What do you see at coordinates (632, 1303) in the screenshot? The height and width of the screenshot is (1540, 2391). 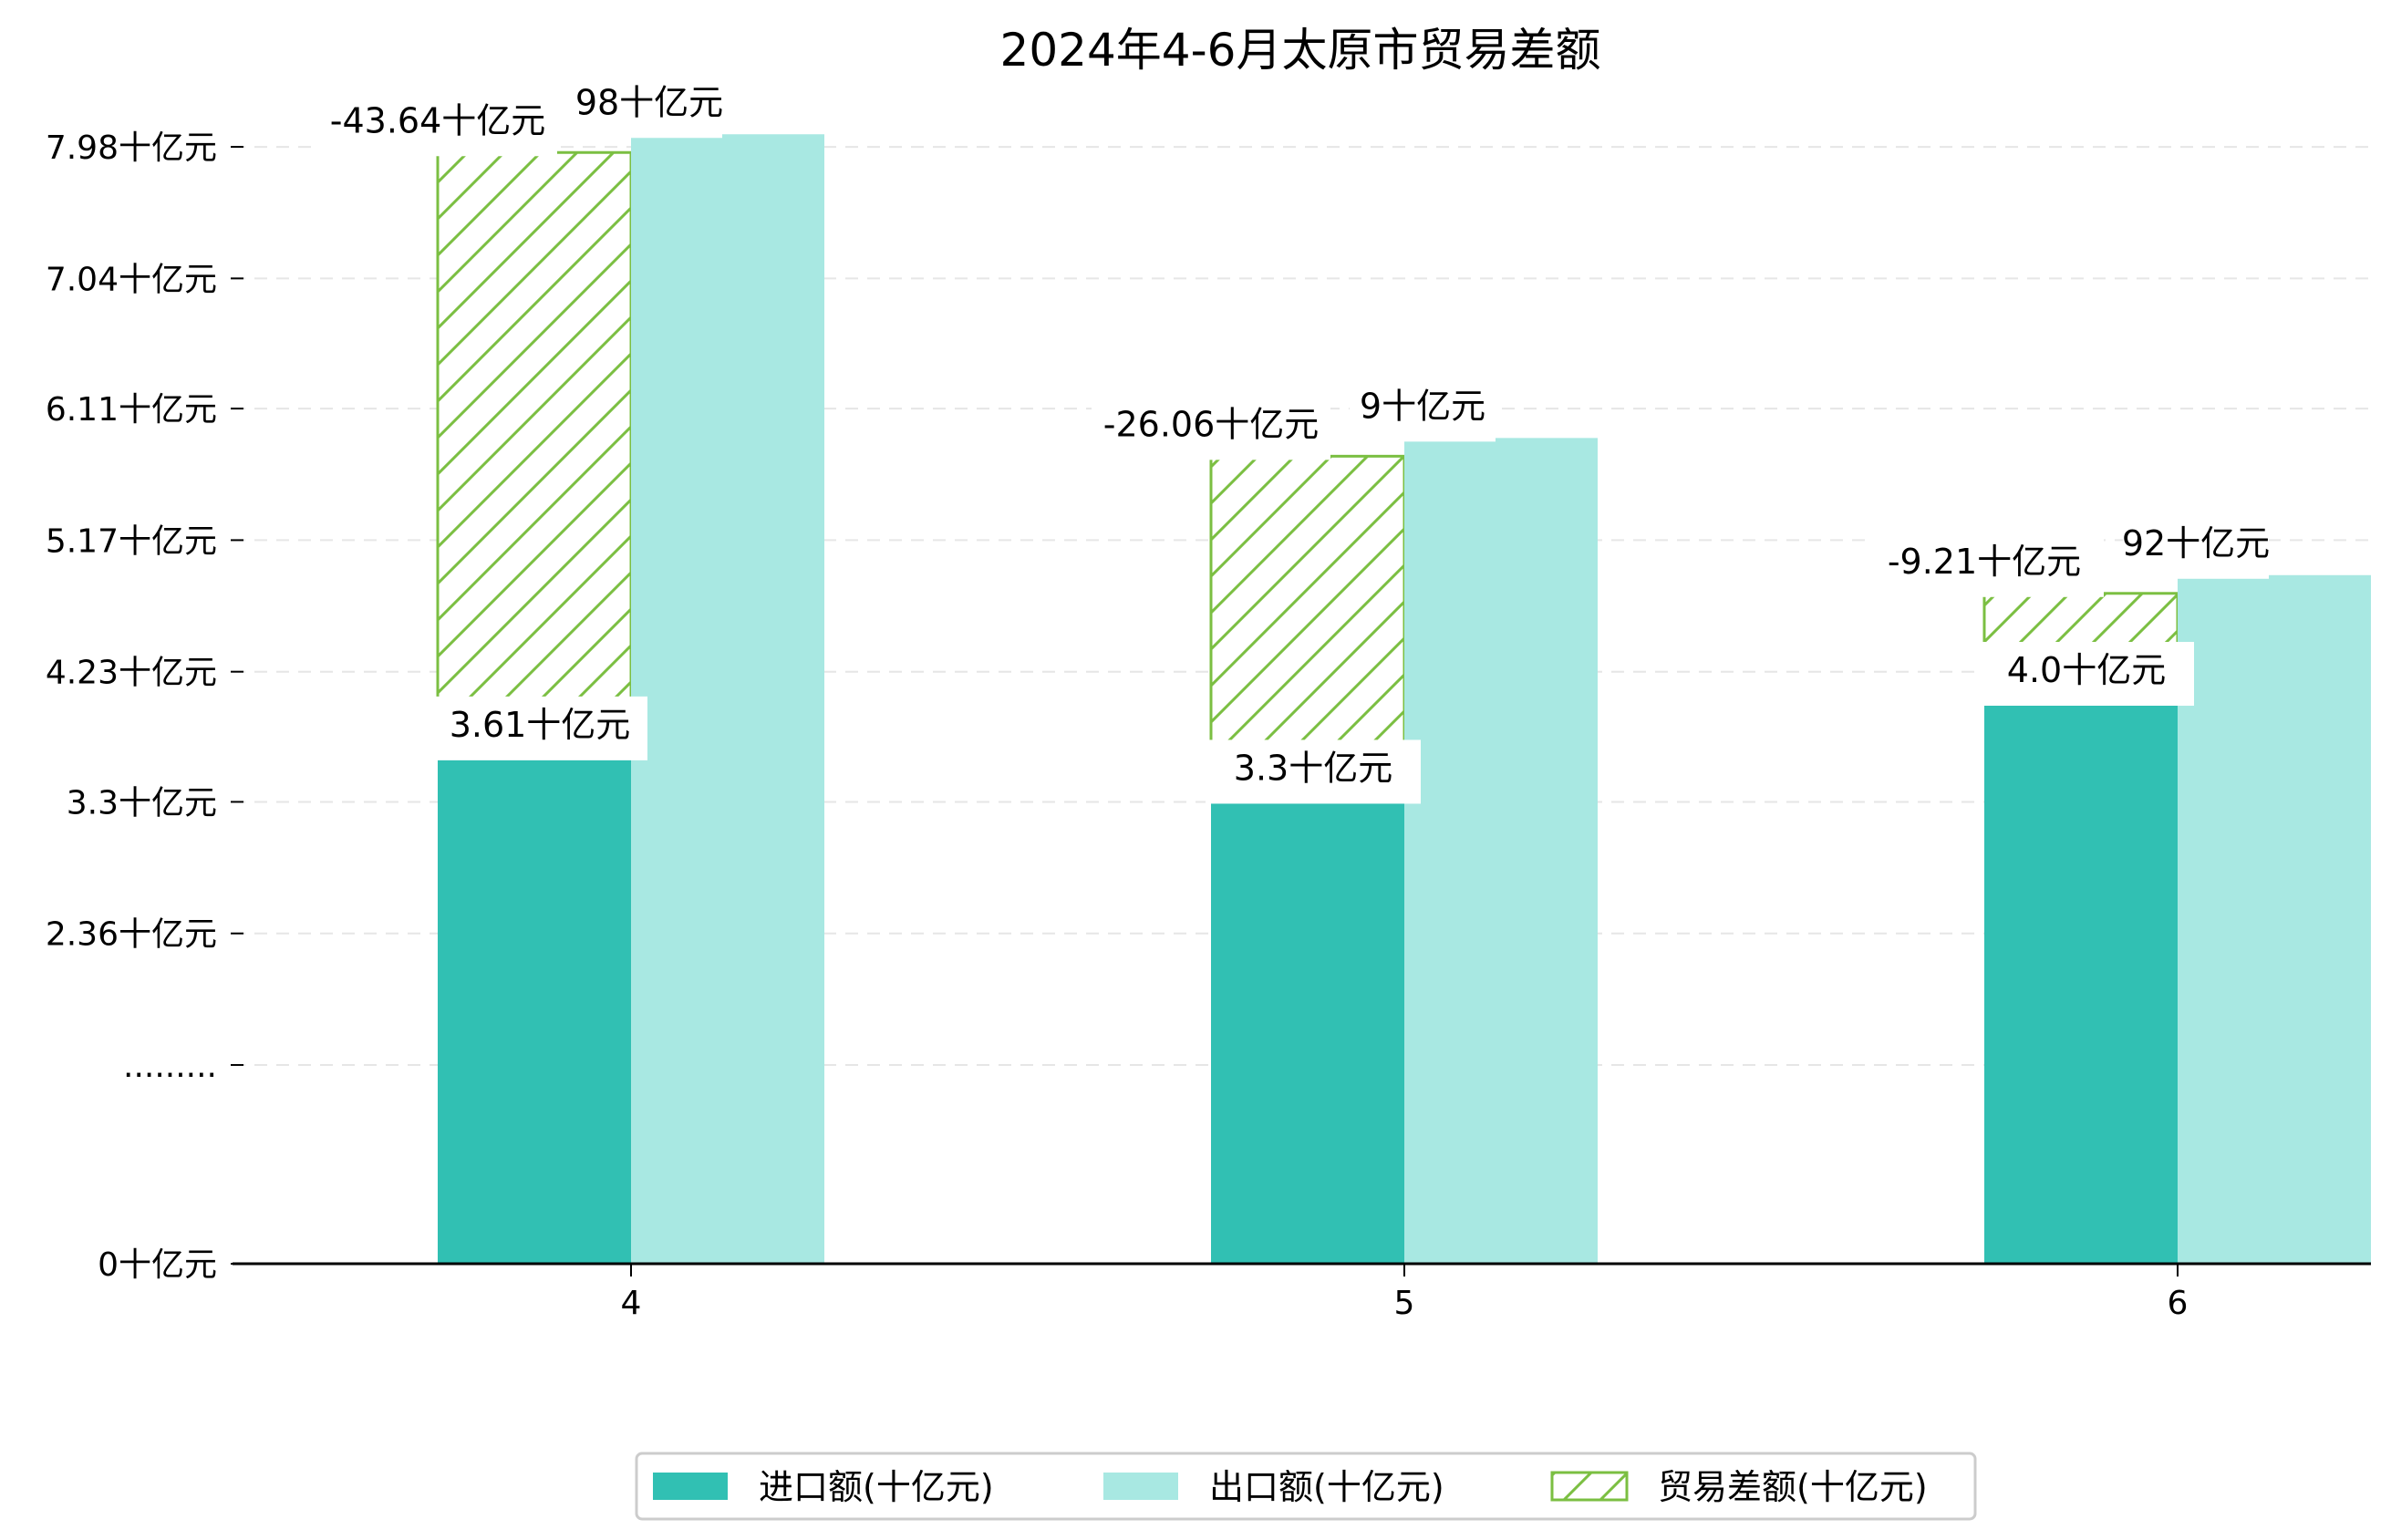 I see `x-tick-label: 4` at bounding box center [632, 1303].